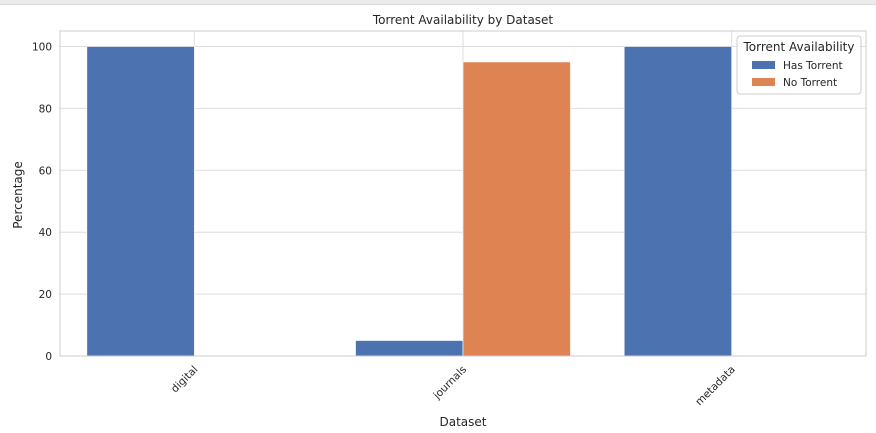  Describe the element at coordinates (715, 386) in the screenshot. I see `x-tick-label-metadata: metadata` at that location.